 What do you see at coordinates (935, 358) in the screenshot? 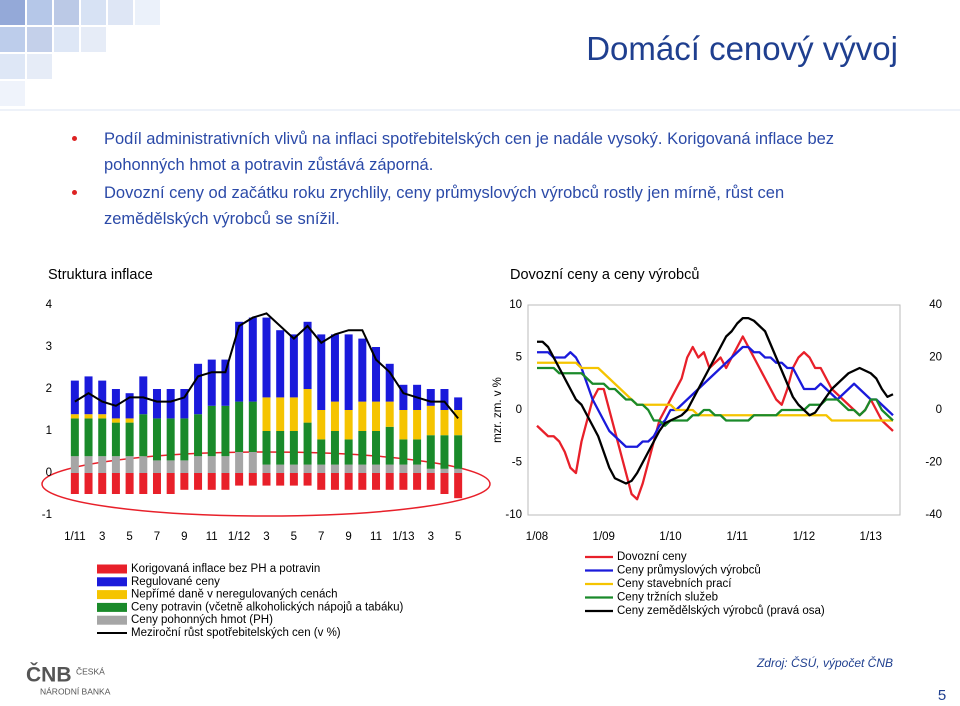
I see `y2-tick-label: 20` at bounding box center [935, 358].